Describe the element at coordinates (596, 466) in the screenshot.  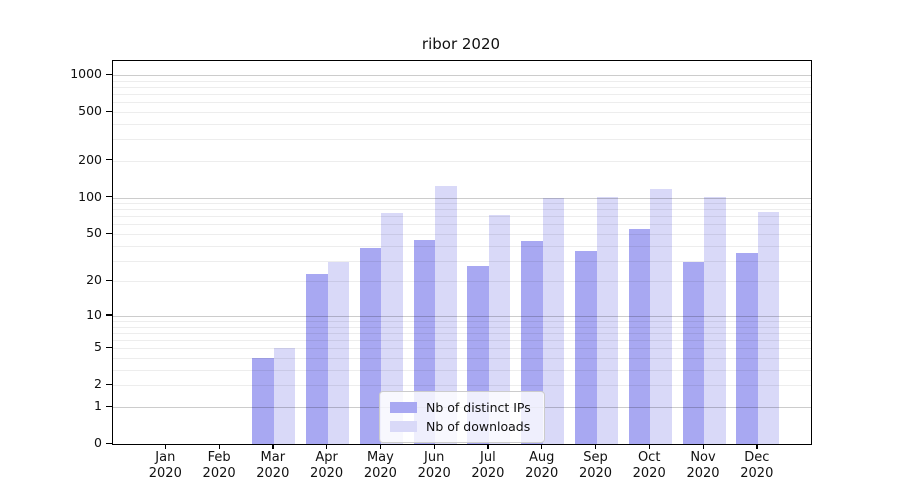
I see `x-tick-label-sep: Sep 2020` at that location.